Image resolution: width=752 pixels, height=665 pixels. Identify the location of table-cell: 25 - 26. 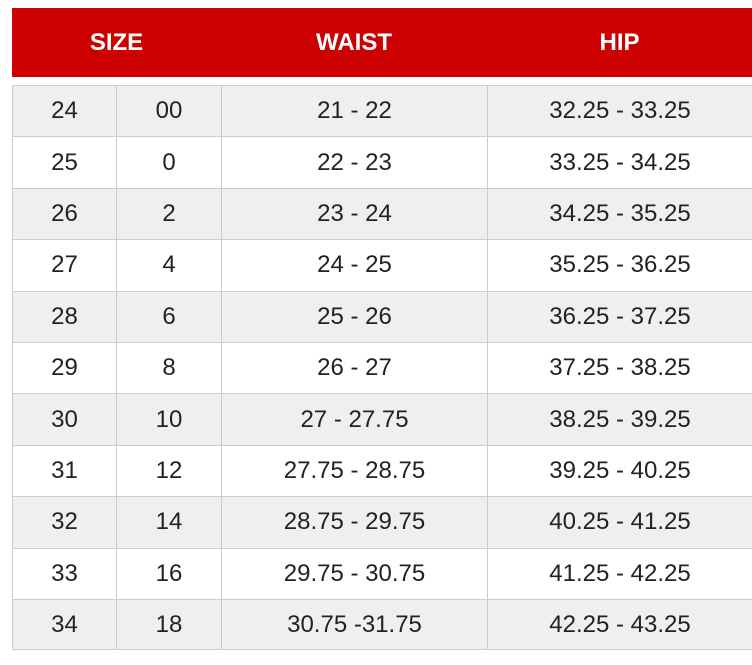
(354, 316).